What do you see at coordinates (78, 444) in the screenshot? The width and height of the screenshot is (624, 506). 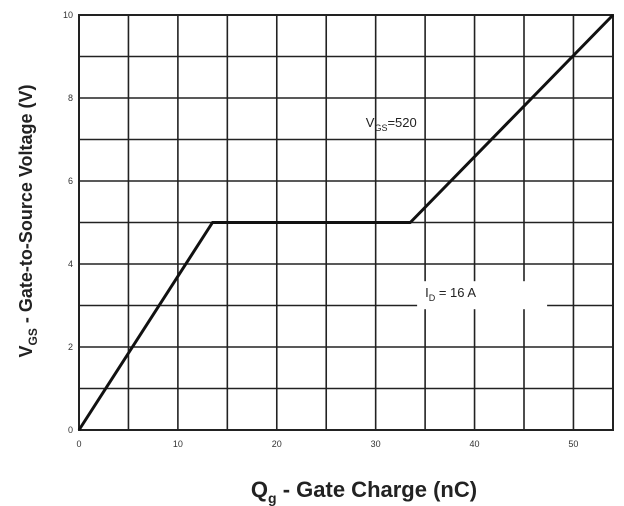 I see `x-tick-label: 0` at bounding box center [78, 444].